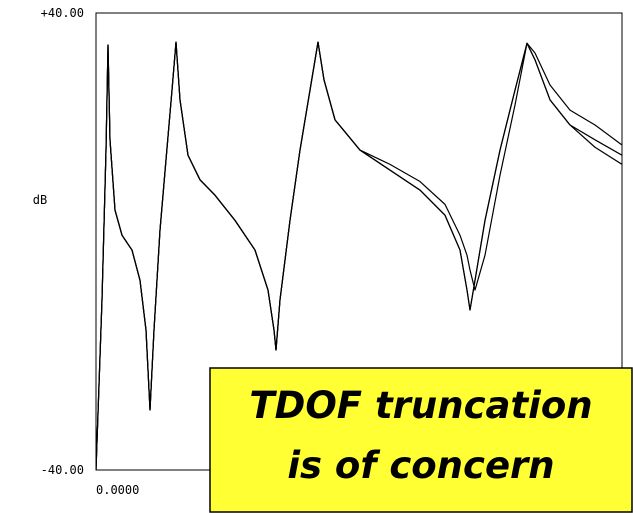 This screenshot has width=633, height=513. Describe the element at coordinates (420, 465) in the screenshot. I see `annotation: is of concern` at that location.